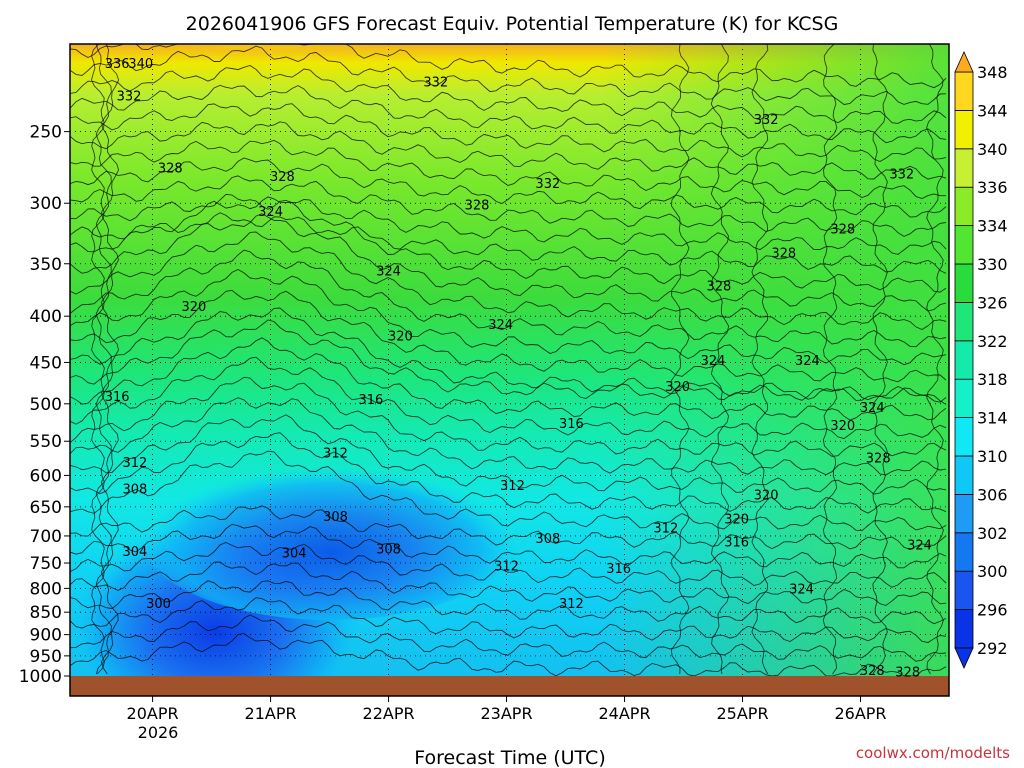 The width and height of the screenshot is (1024, 768). Describe the element at coordinates (992, 418) in the screenshot. I see `colorbar-label: 314` at that location.